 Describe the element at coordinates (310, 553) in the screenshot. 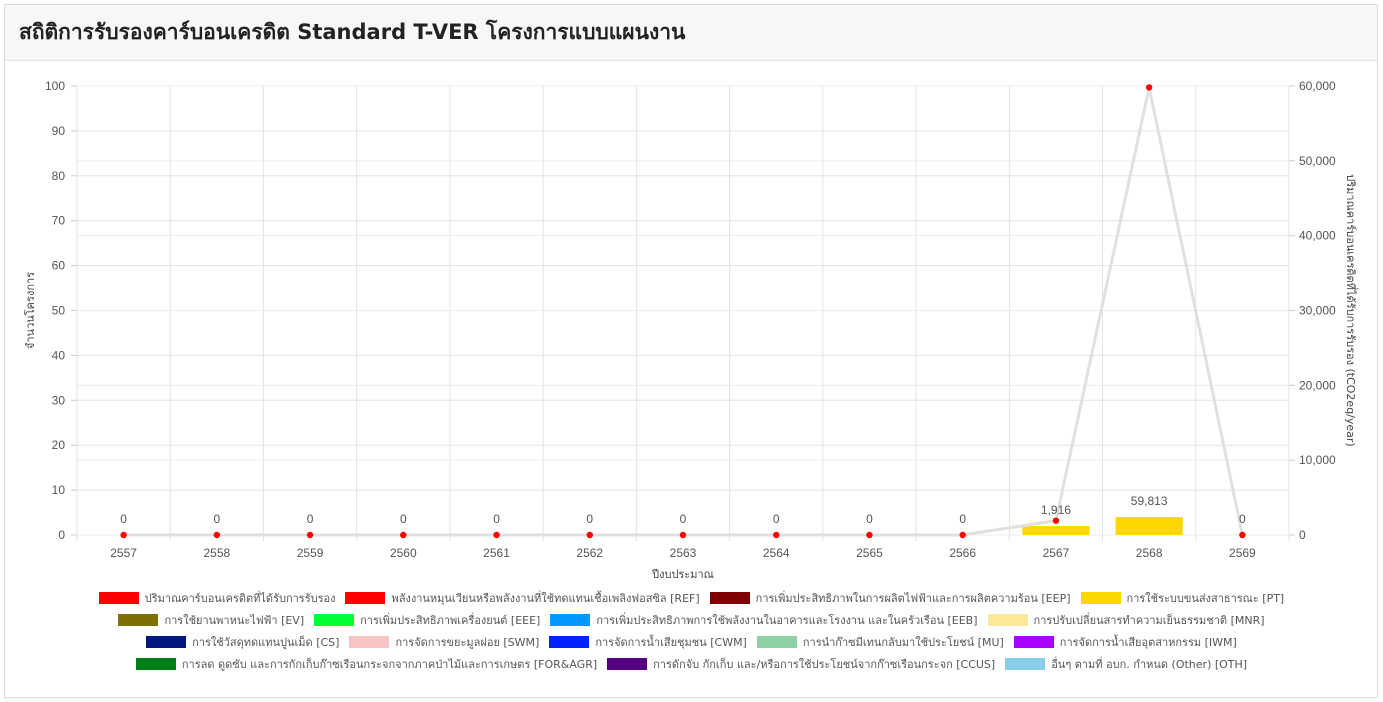

I see `x-tick-label: 2559` at that location.